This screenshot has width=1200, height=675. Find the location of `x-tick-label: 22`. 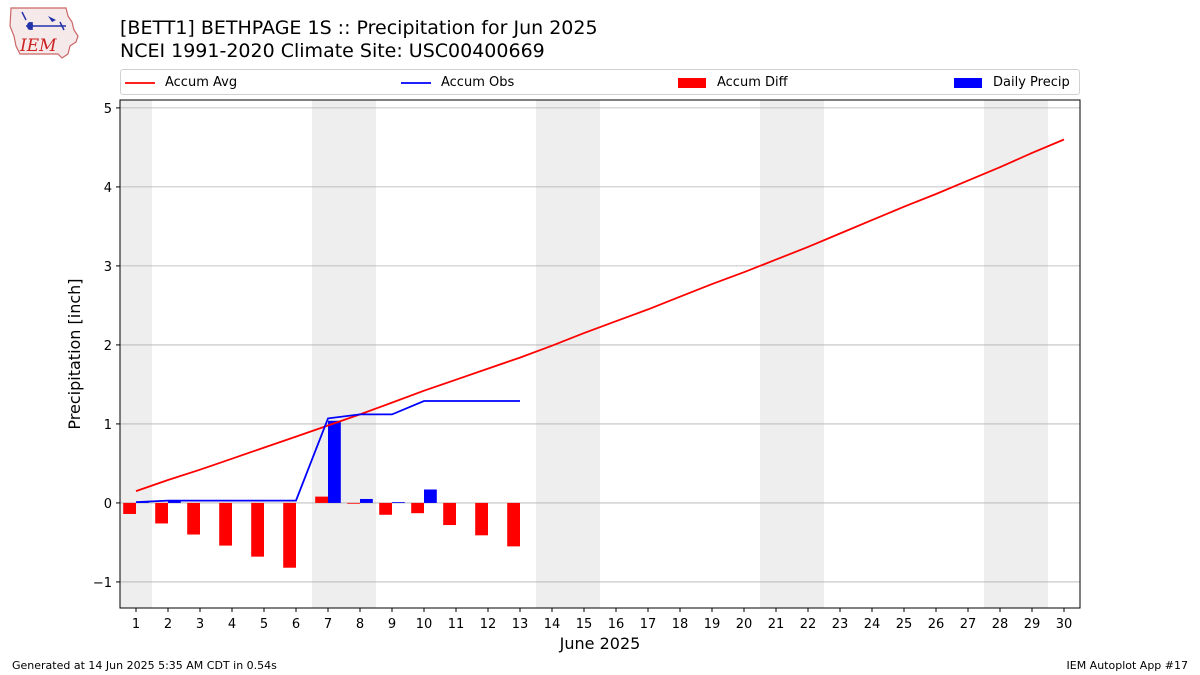

x-tick-label: 22 is located at coordinates (808, 624).